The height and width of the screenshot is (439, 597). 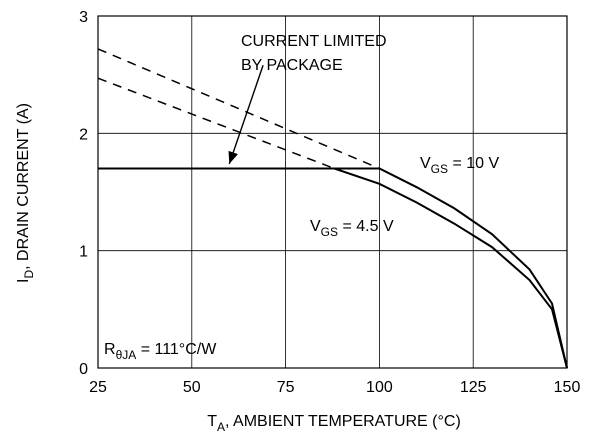 What do you see at coordinates (83, 134) in the screenshot?
I see `y-tick-label: 2` at bounding box center [83, 134].